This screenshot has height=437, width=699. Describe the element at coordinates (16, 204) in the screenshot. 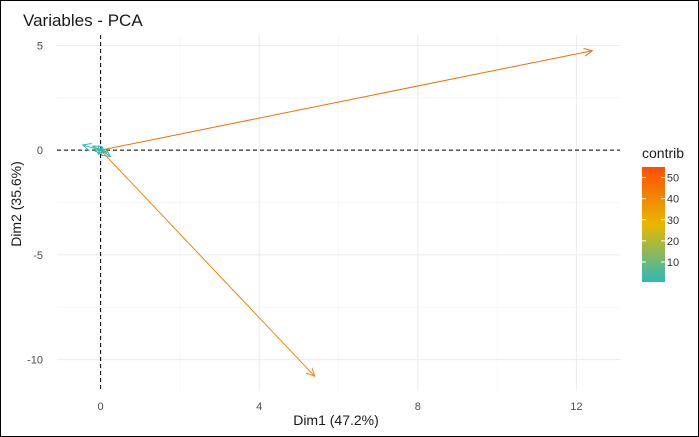

I see `y-axis-title: Dim2 (35.6%)` at that location.